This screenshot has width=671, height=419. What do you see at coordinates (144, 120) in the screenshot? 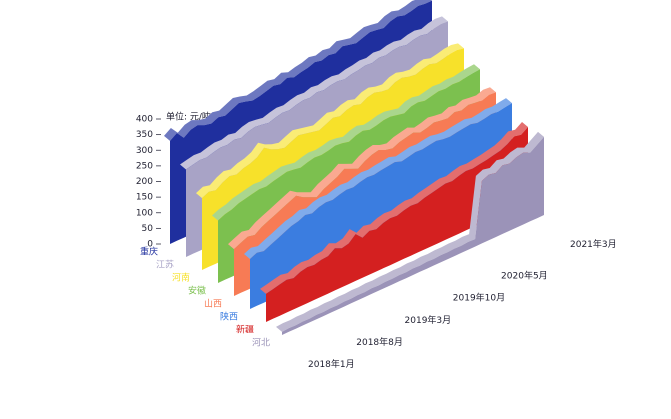
I see `y-tick-label: 400` at bounding box center [144, 120].